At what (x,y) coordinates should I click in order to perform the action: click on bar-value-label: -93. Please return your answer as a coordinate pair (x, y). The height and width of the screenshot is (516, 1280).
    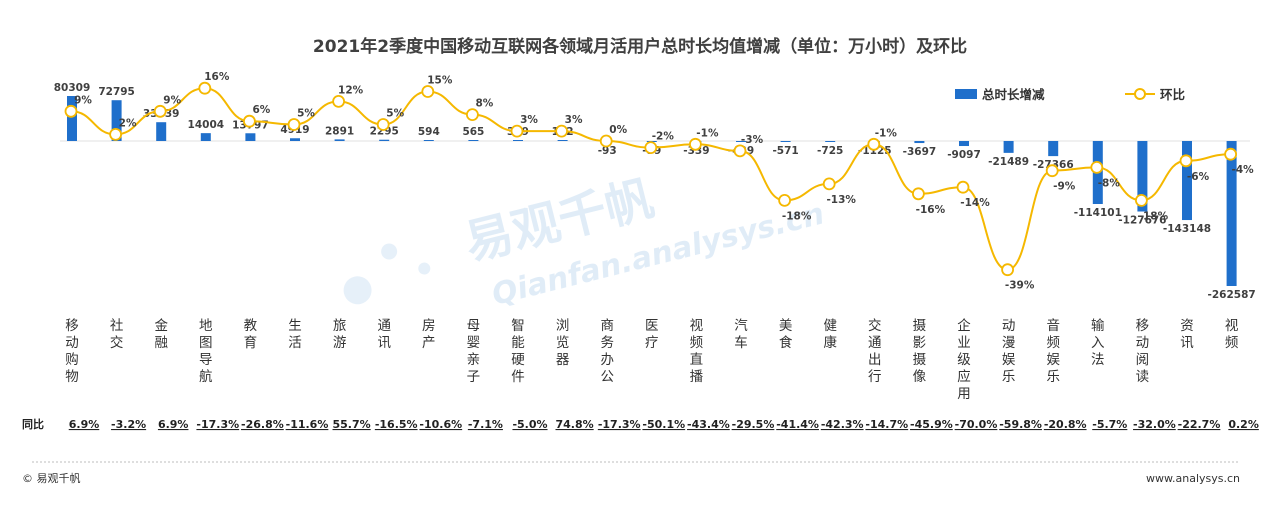
    Looking at the image, I should click on (607, 151).